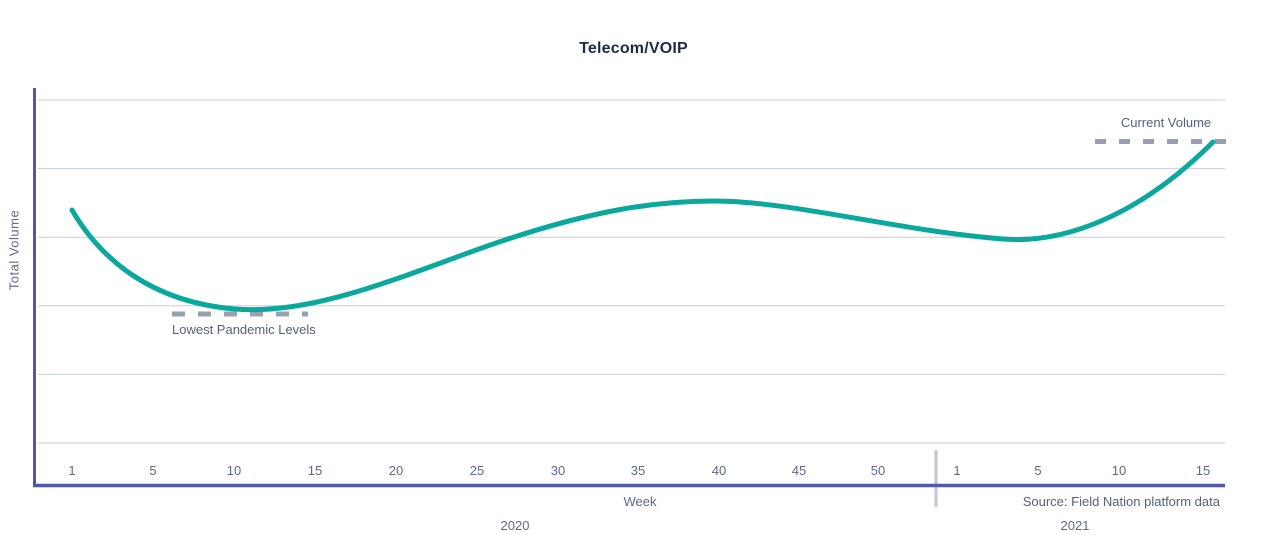  Describe the element at coordinates (633, 48) in the screenshot. I see `chart-title: Telecom/VOIP` at that location.